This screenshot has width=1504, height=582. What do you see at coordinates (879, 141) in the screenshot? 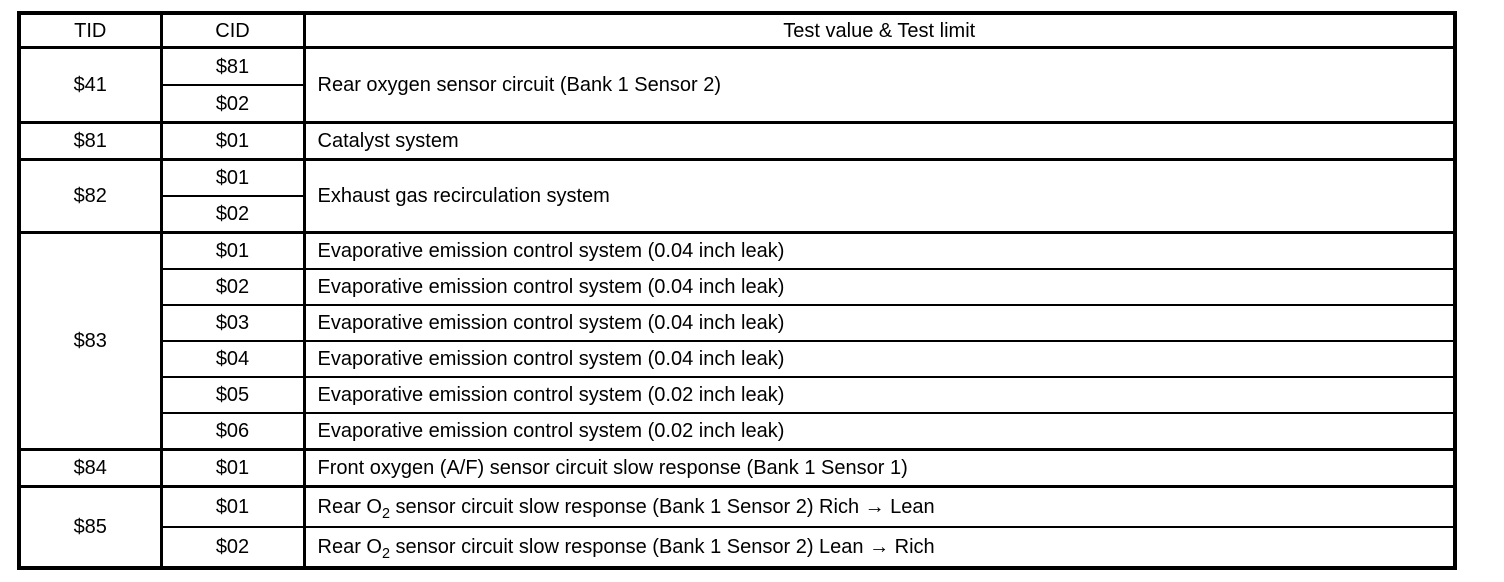
I see `cell-description: Catalyst system` at bounding box center [879, 141].